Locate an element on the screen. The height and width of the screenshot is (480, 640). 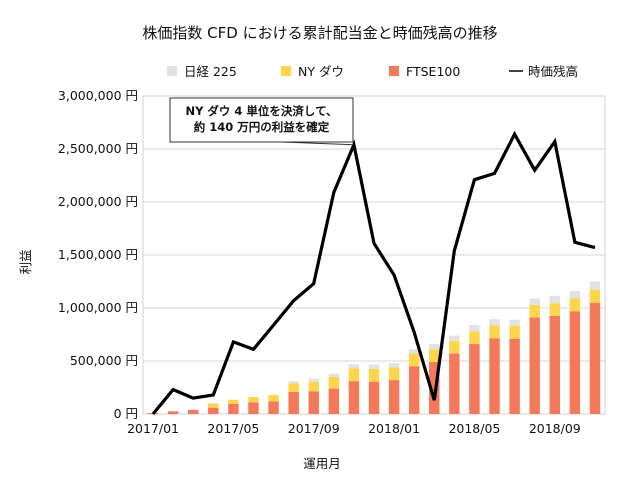
x-tick-label: 2018/05 is located at coordinates (474, 428).